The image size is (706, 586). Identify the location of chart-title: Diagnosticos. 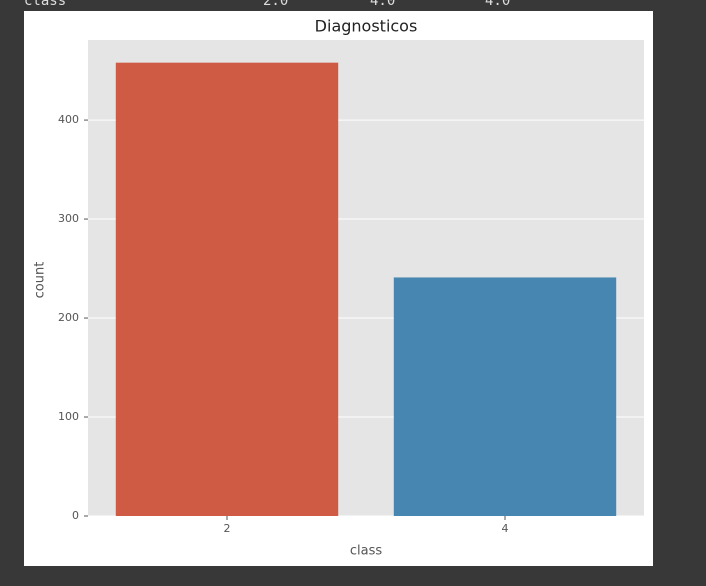
(366, 26).